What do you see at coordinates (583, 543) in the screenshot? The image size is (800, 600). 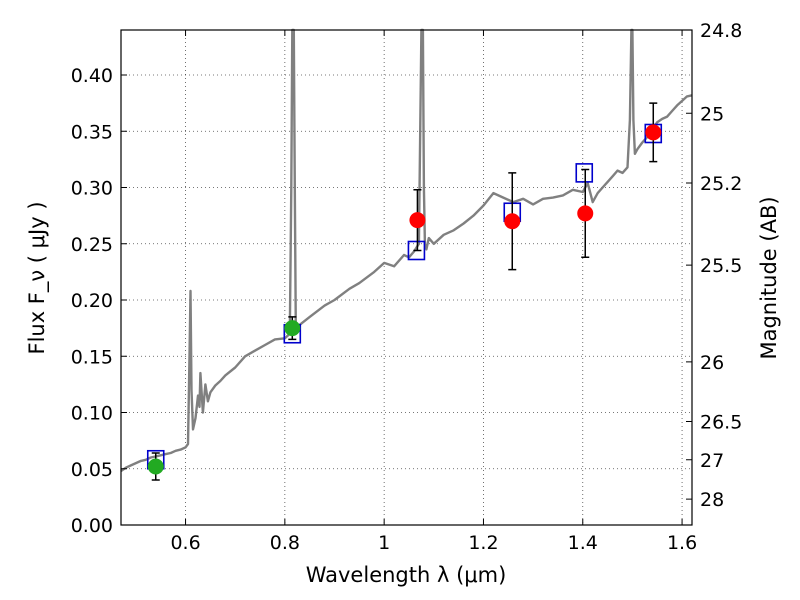 I see `x-tick-label: 1.4` at bounding box center [583, 543].